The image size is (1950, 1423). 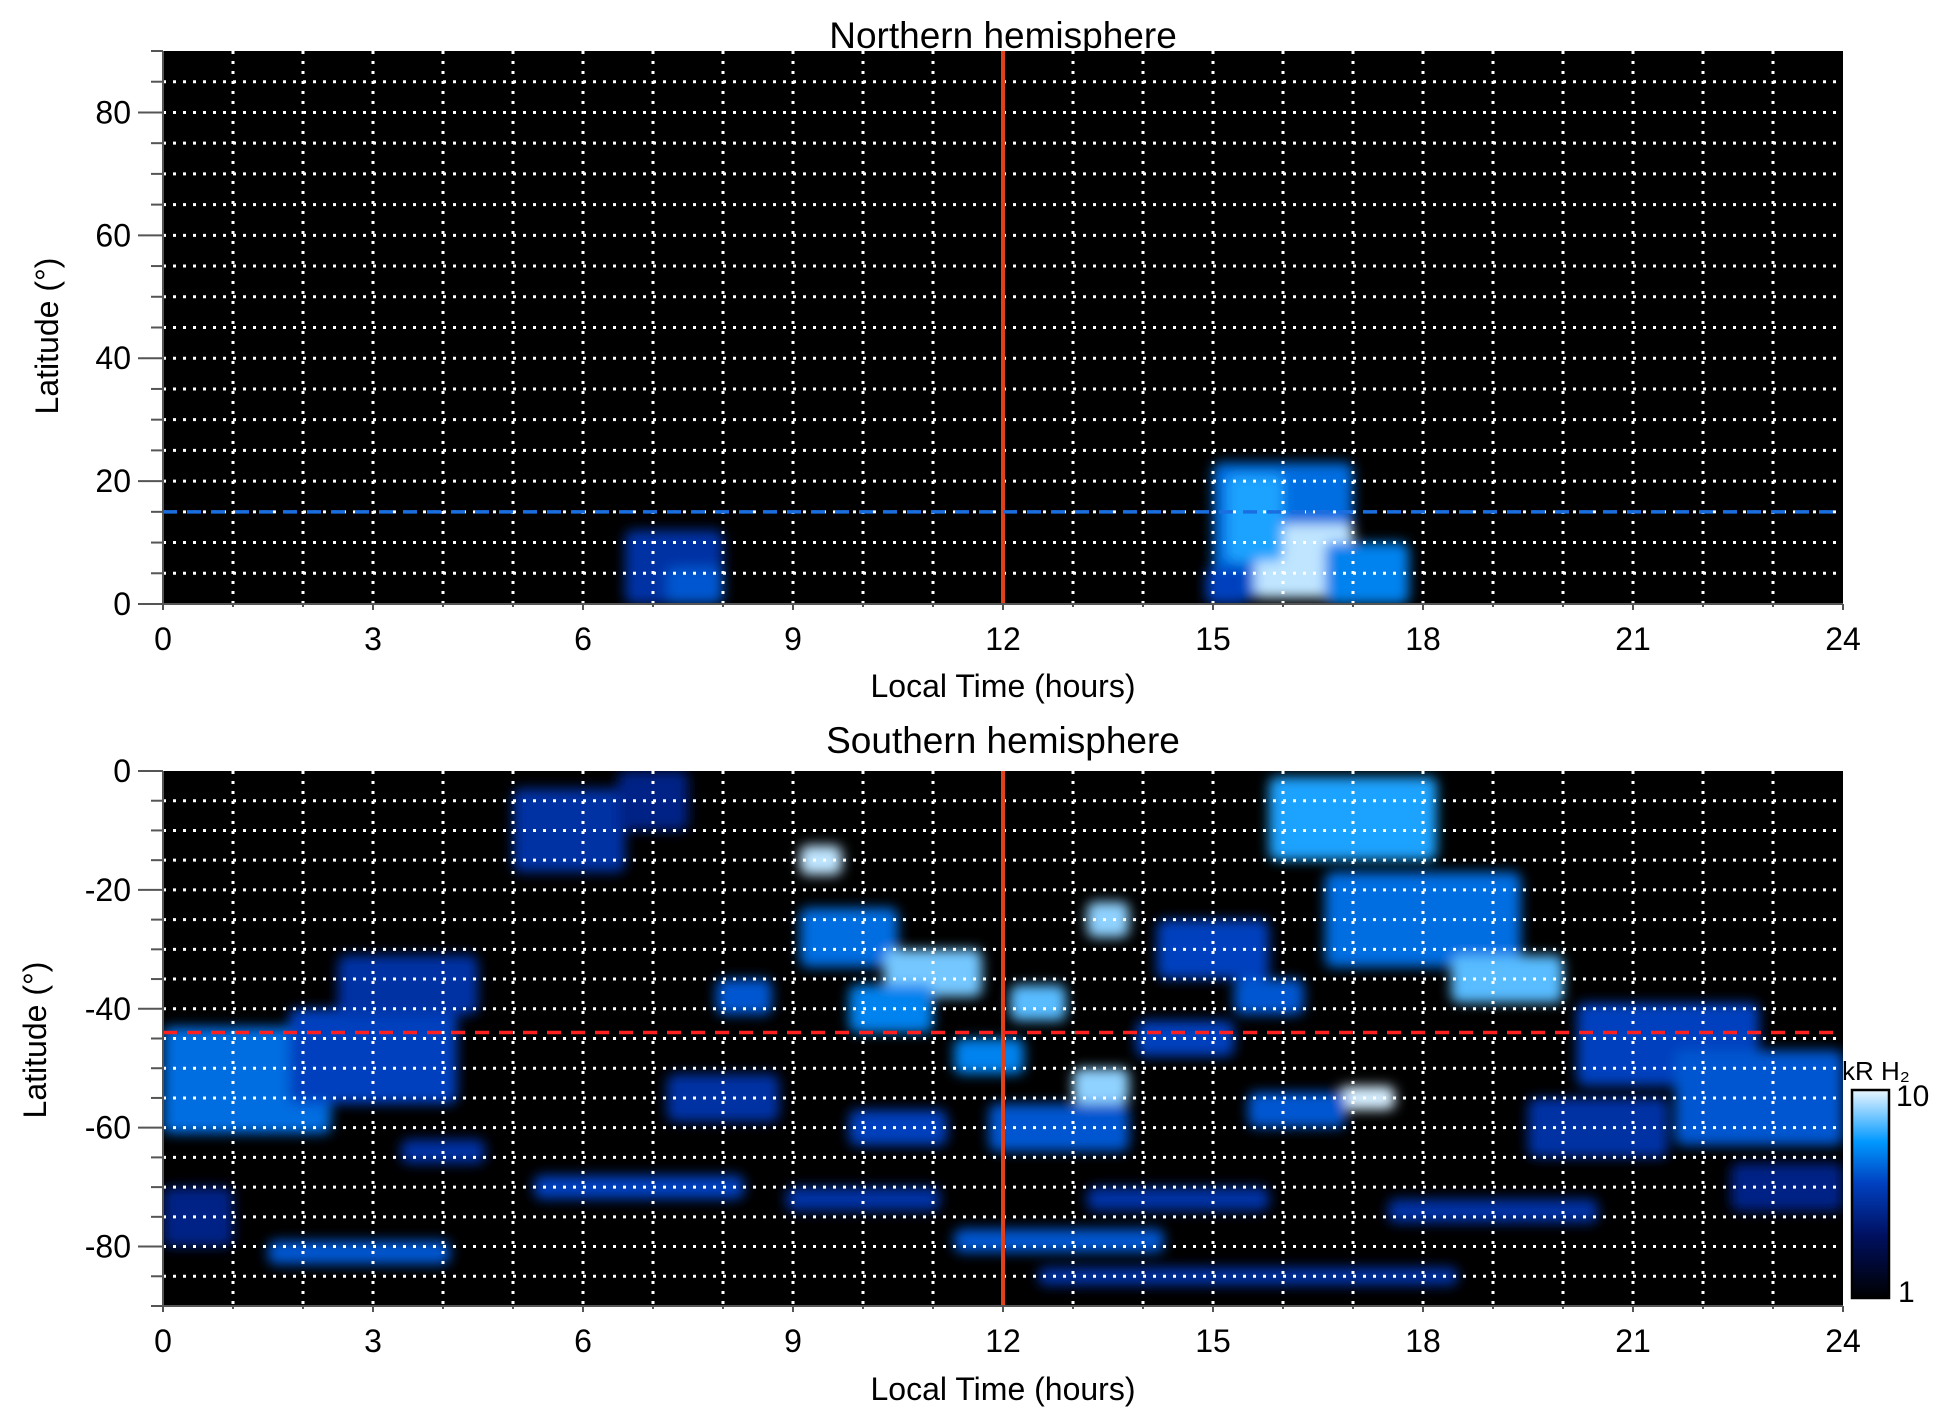 I want to click on y-tick-label: -80, so click(x=108, y=1247).